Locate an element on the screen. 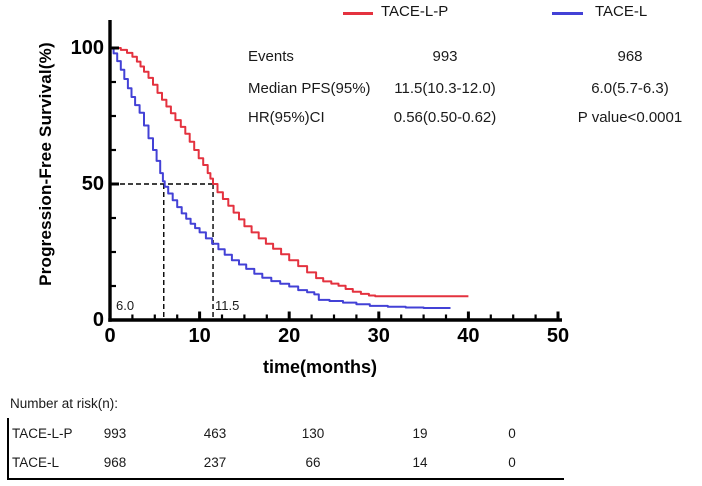 This screenshot has width=702, height=486. legend-label-tace-l-p: TACE-L-P is located at coordinates (415, 11).